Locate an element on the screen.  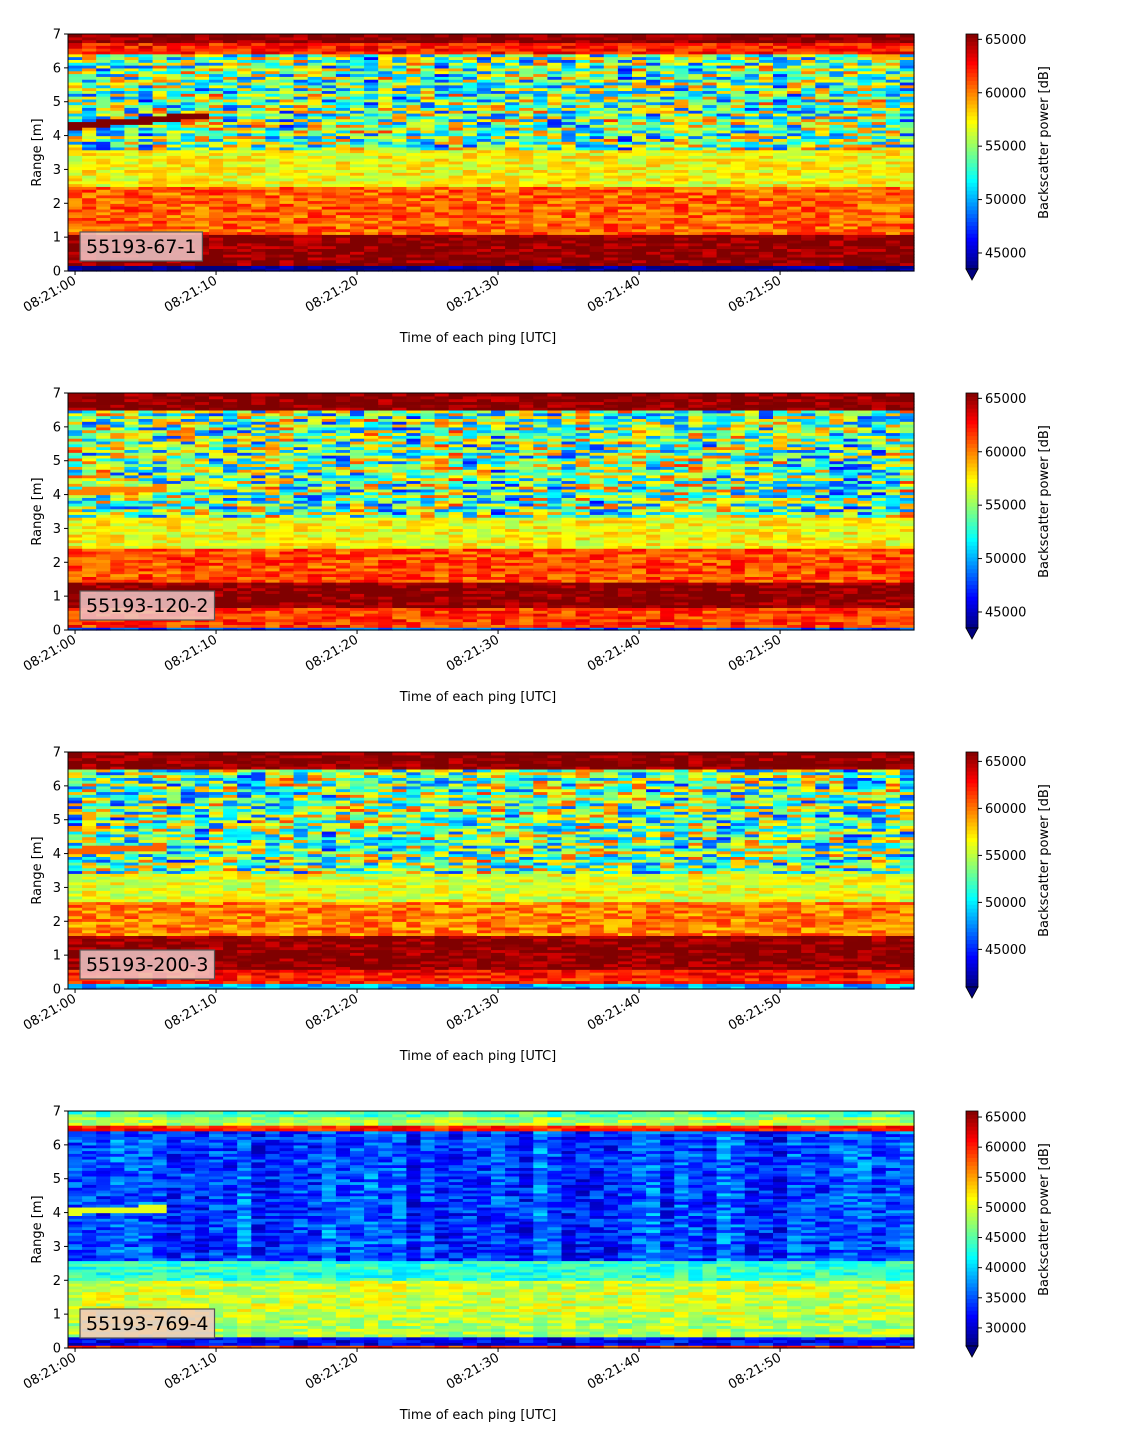
panel-label: 55193-120-2 is located at coordinates (147, 605).